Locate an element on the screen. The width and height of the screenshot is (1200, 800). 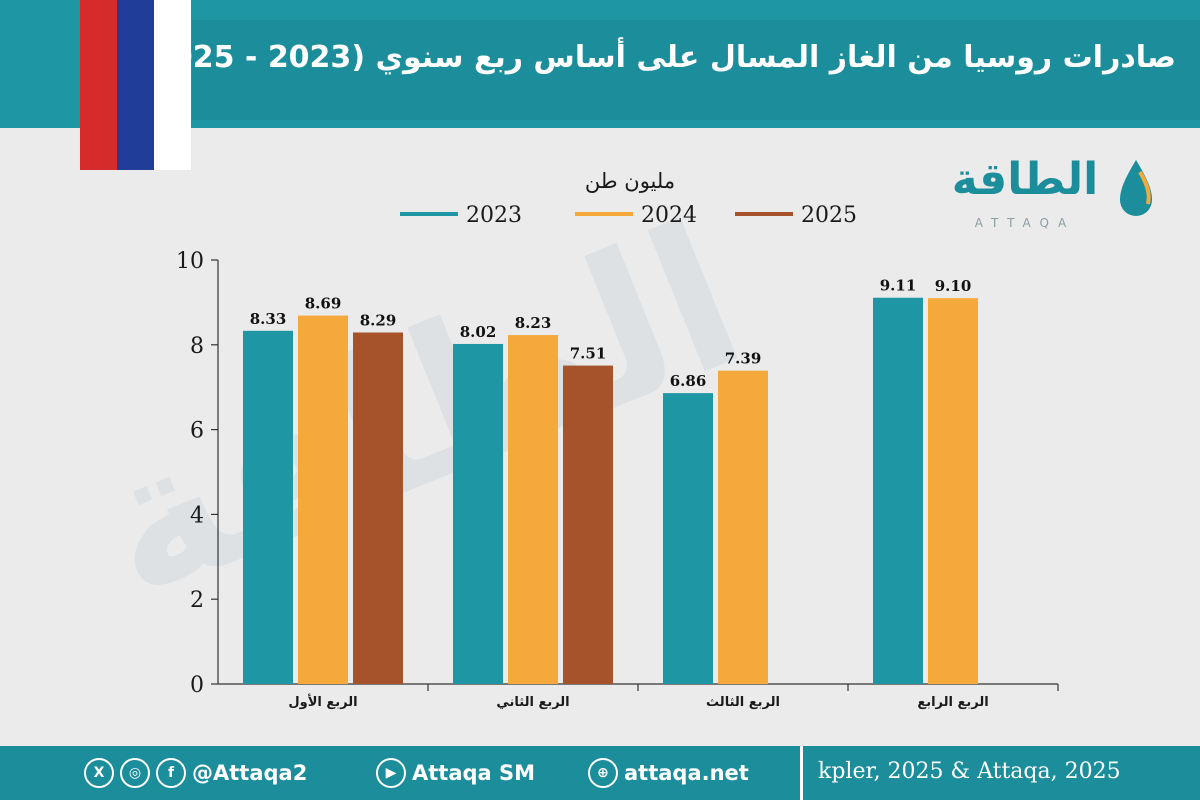
data-label: 9.11 is located at coordinates (898, 286).